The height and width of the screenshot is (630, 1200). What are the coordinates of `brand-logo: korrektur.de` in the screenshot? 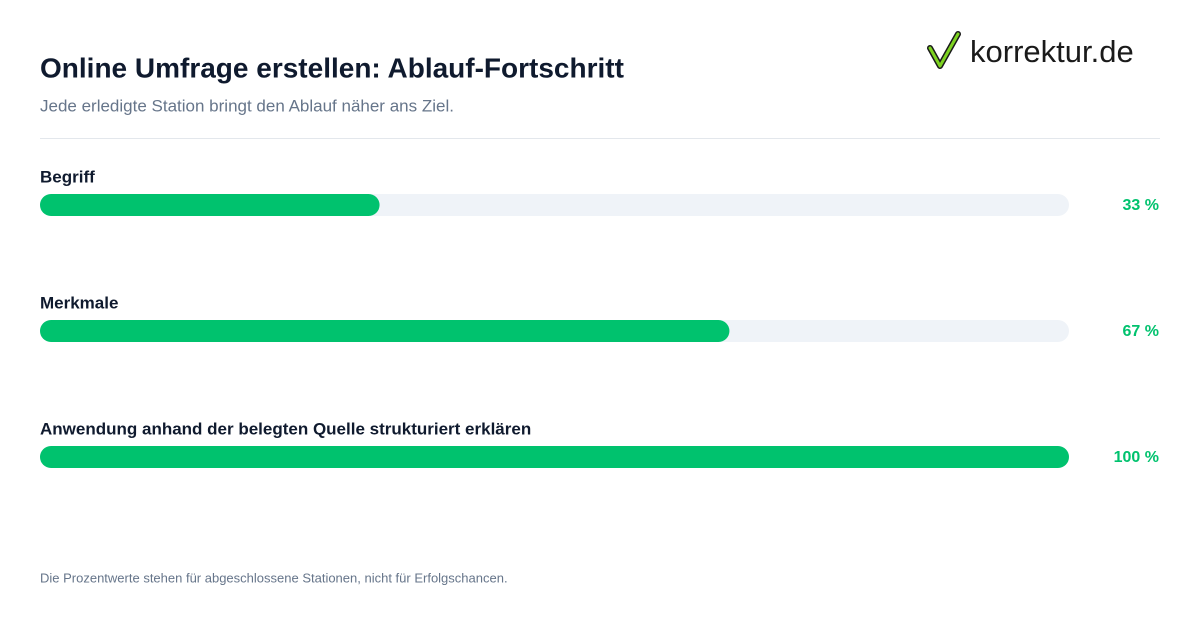 It's located at (1052, 51).